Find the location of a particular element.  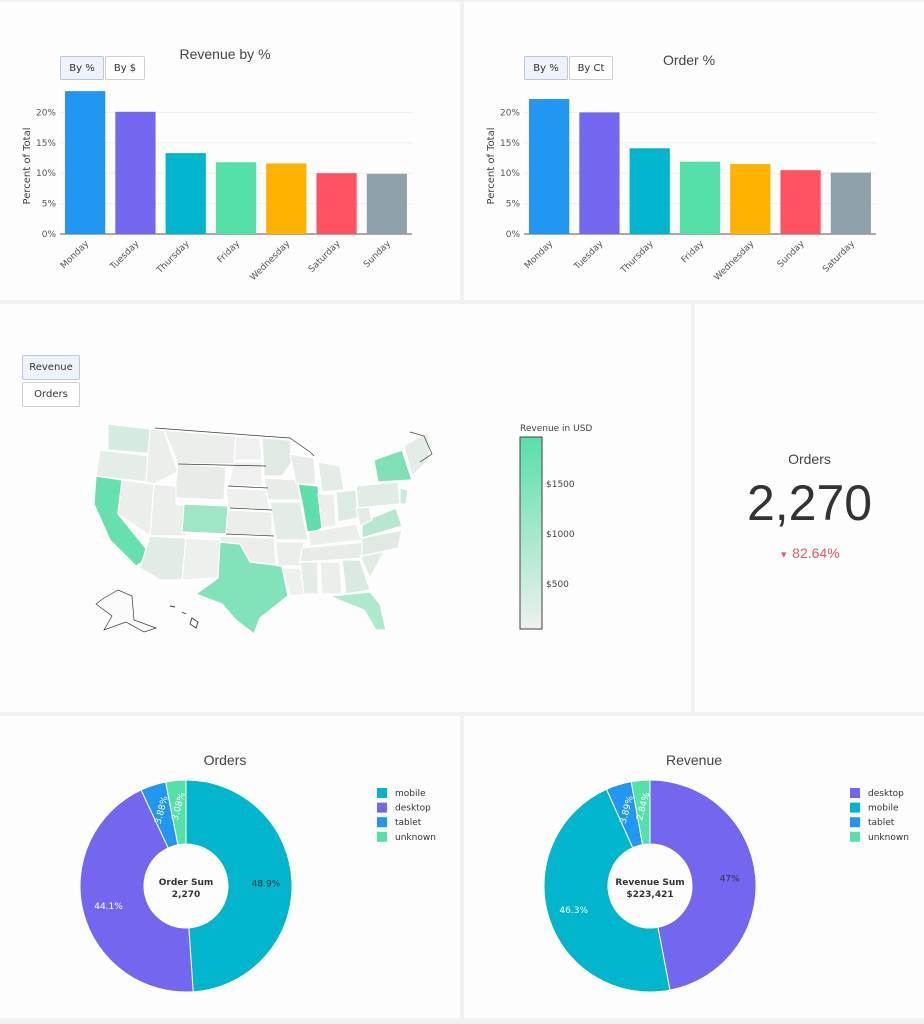

map-state-montana is located at coordinates (200, 447).